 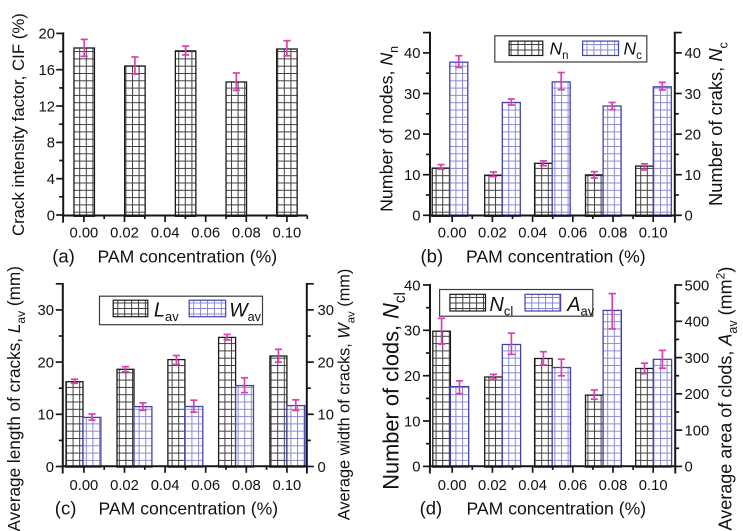 What do you see at coordinates (501, 306) in the screenshot?
I see `svg-text: Ncl` at bounding box center [501, 306].